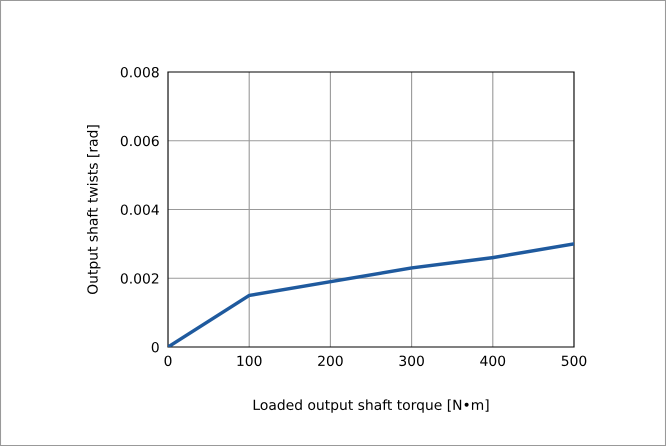 The width and height of the screenshot is (666, 446). What do you see at coordinates (330, 361) in the screenshot?
I see `x-tick-label: 200` at bounding box center [330, 361].